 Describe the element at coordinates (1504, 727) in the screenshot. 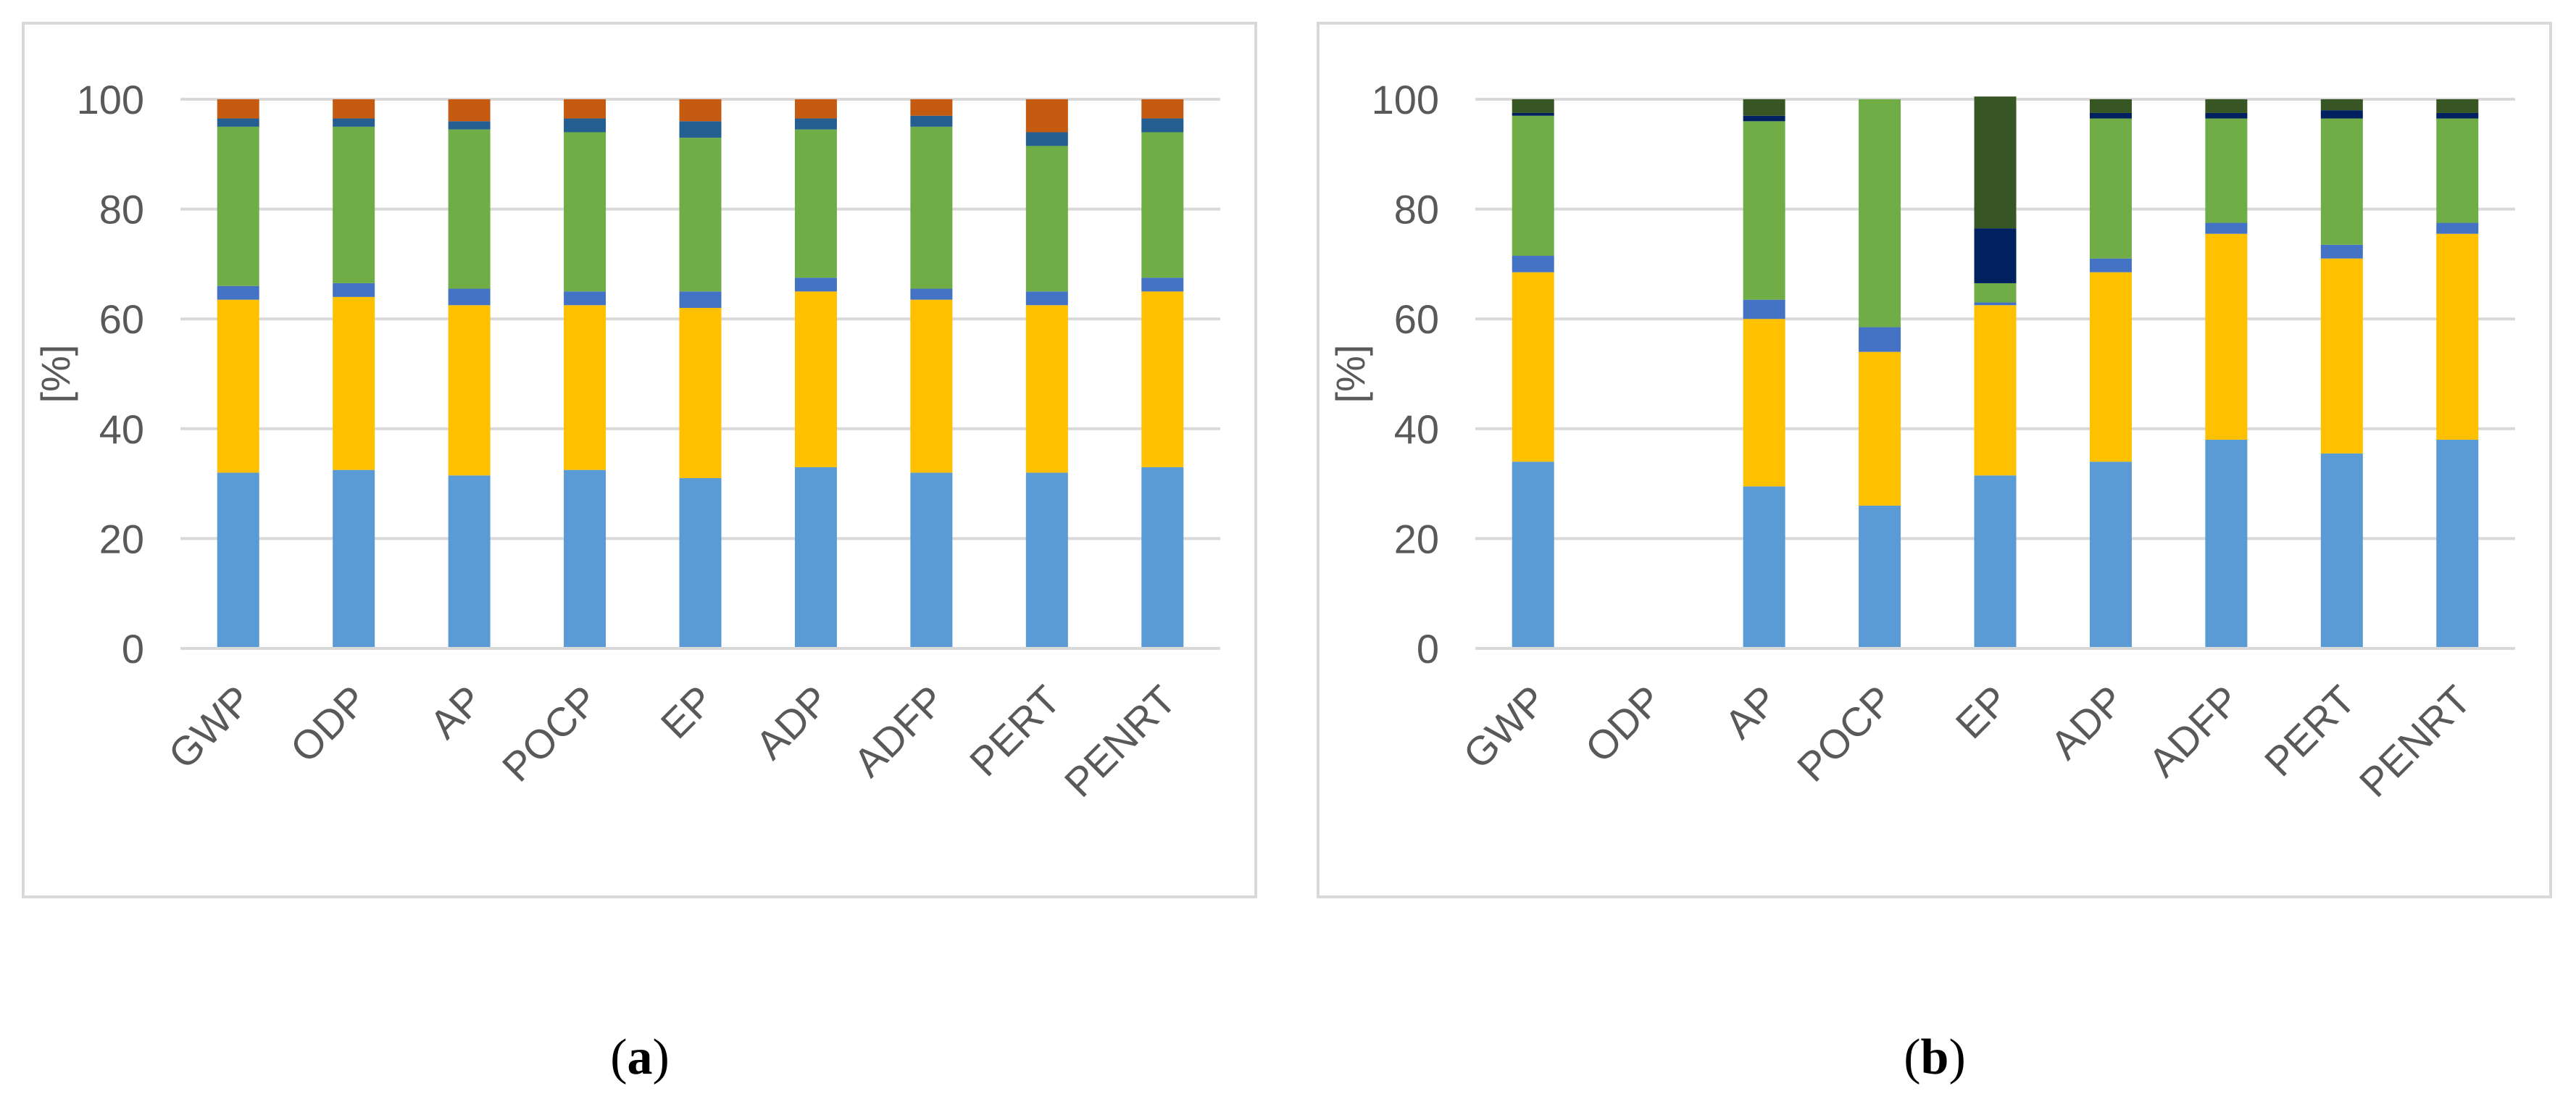

I see `x-tick-label: GWP` at that location.